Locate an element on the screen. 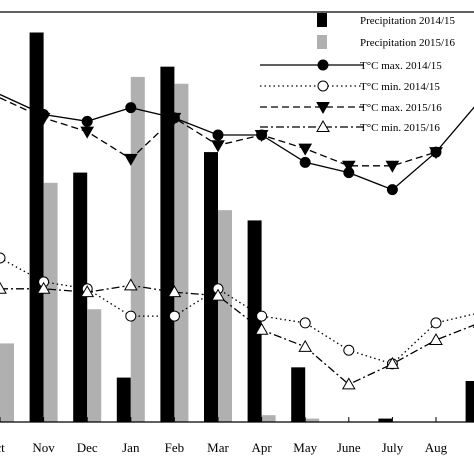 Image resolution: width=474 pixels, height=474 pixels. bar-precip-2014-15-dec is located at coordinates (80, 297).